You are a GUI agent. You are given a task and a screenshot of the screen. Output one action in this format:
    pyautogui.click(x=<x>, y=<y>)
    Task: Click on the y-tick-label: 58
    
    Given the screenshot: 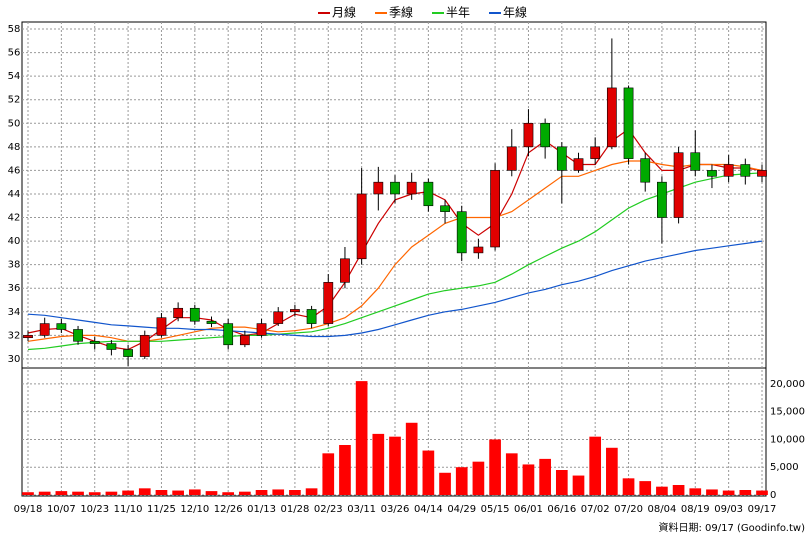 What is the action you would take?
    pyautogui.click(x=14, y=29)
    